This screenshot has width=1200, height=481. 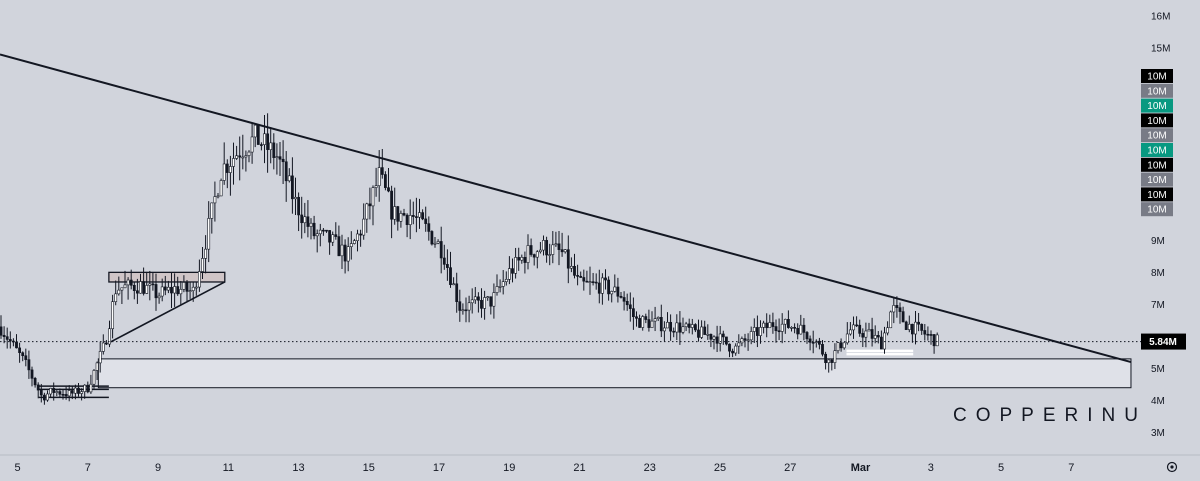 What do you see at coordinates (1160, 226) in the screenshot?
I see `price-axis: 3M 4M 5M 7M 8M 9M 15M 16M` at bounding box center [1160, 226].